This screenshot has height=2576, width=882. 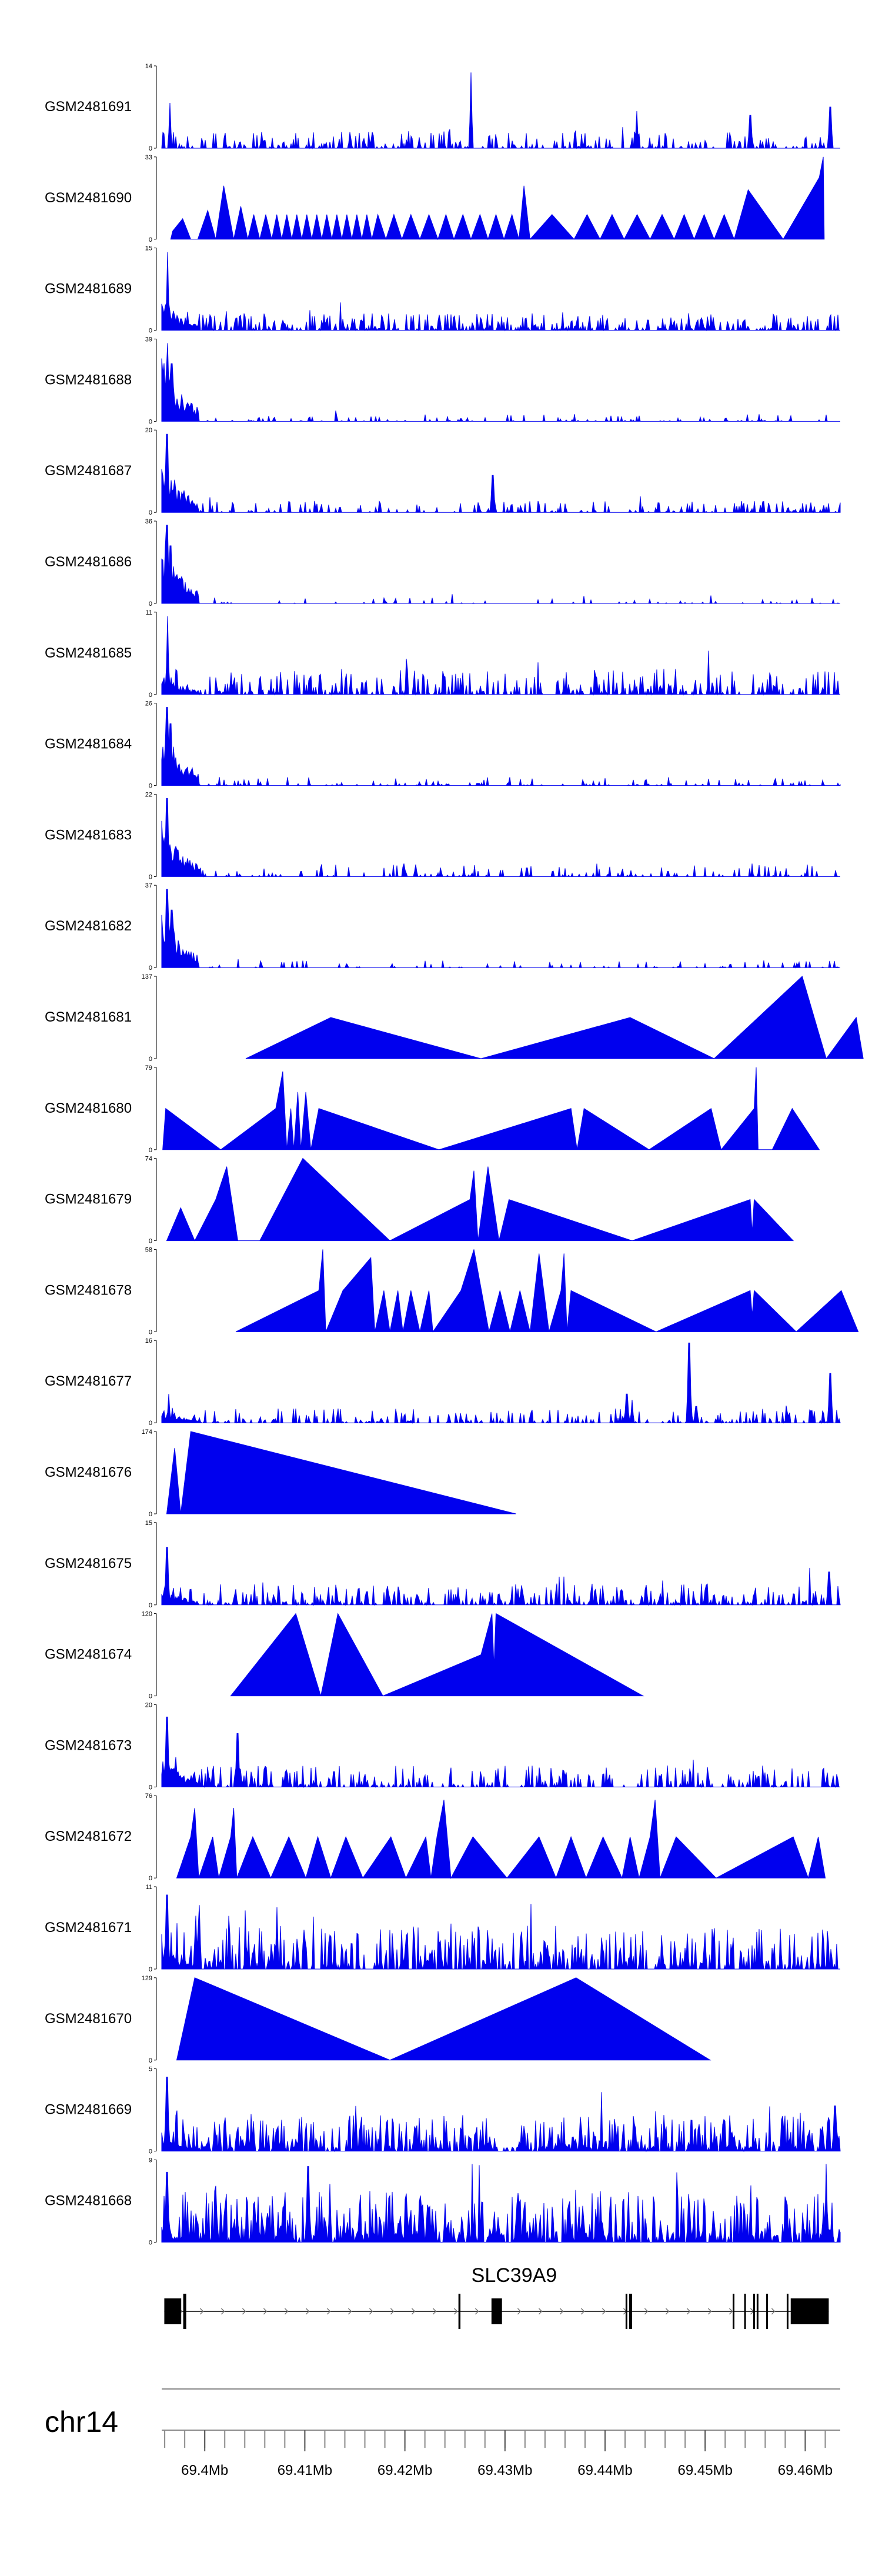 What do you see at coordinates (442, 290) in the screenshot?
I see `track-GSM2481689: GSM2481689 15 0` at bounding box center [442, 290].